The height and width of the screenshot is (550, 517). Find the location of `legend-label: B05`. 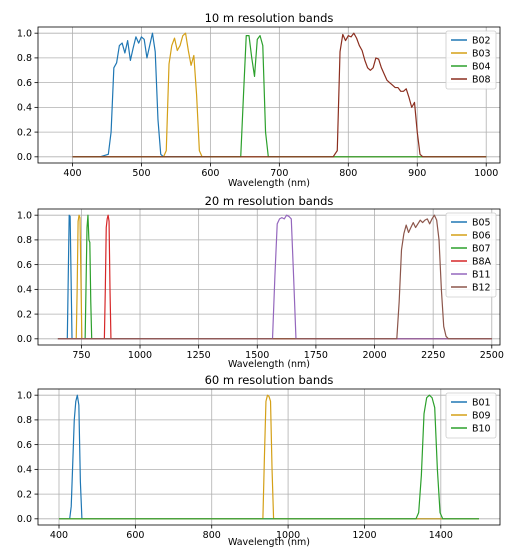

legend-label: B05 is located at coordinates (481, 222).